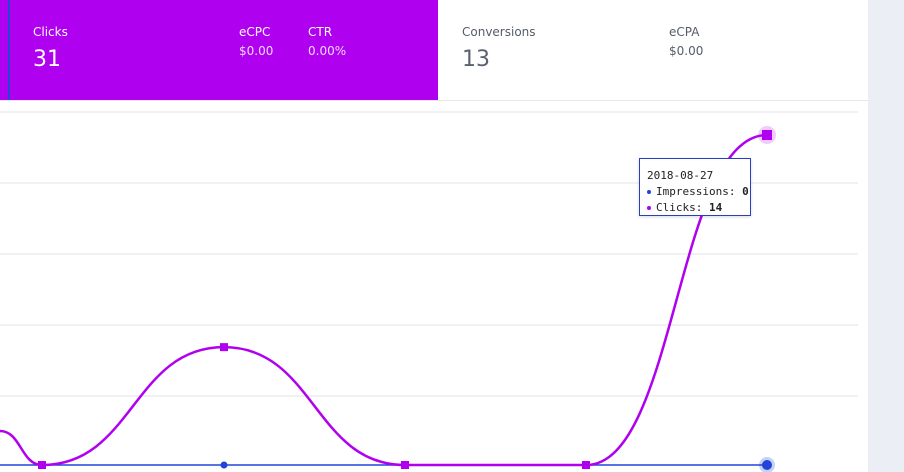 This screenshot has height=472, width=904. What do you see at coordinates (886, 236) in the screenshot?
I see `page-background-strip` at bounding box center [886, 236].